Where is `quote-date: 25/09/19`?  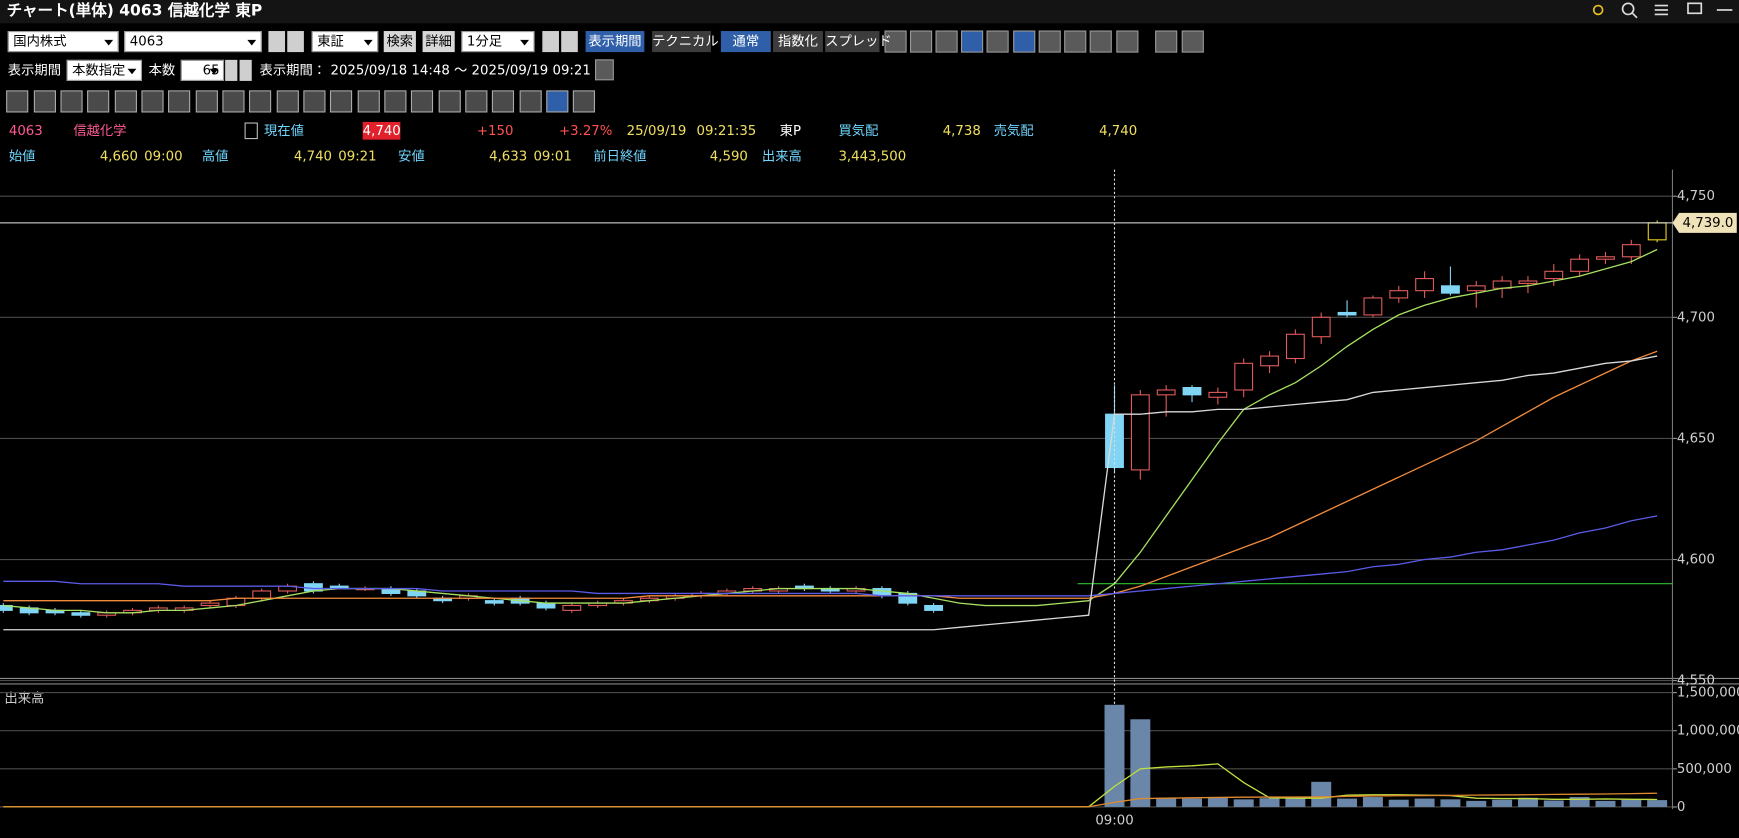
quote-date: 25/09/19 is located at coordinates (656, 131).